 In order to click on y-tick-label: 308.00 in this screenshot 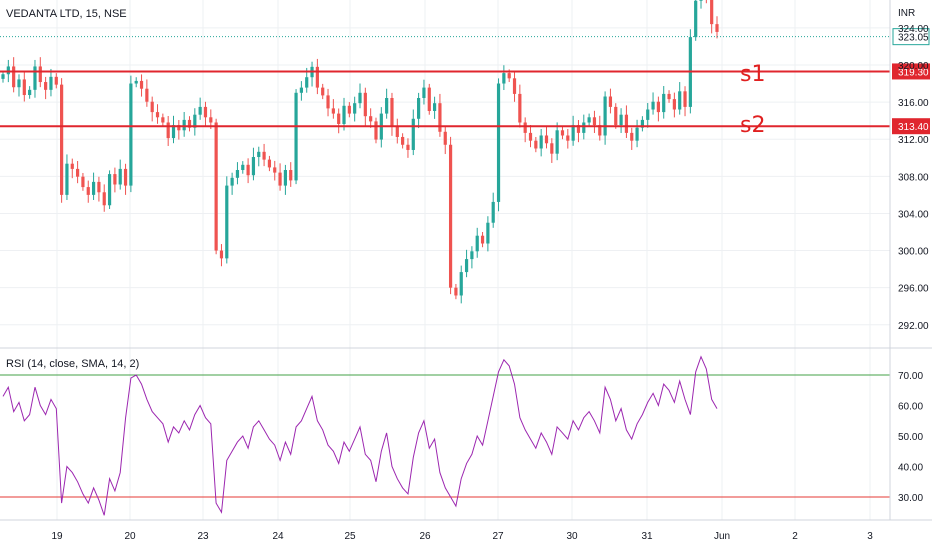, I will do `click(913, 177)`.